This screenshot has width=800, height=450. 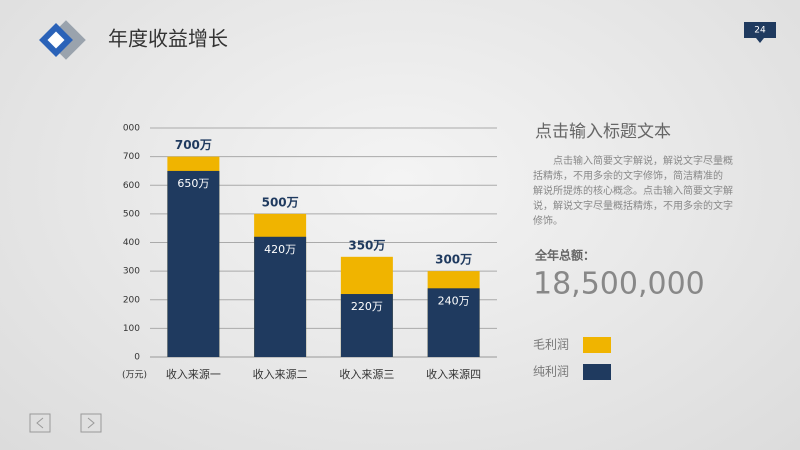 I want to click on next-button, so click(x=91, y=423).